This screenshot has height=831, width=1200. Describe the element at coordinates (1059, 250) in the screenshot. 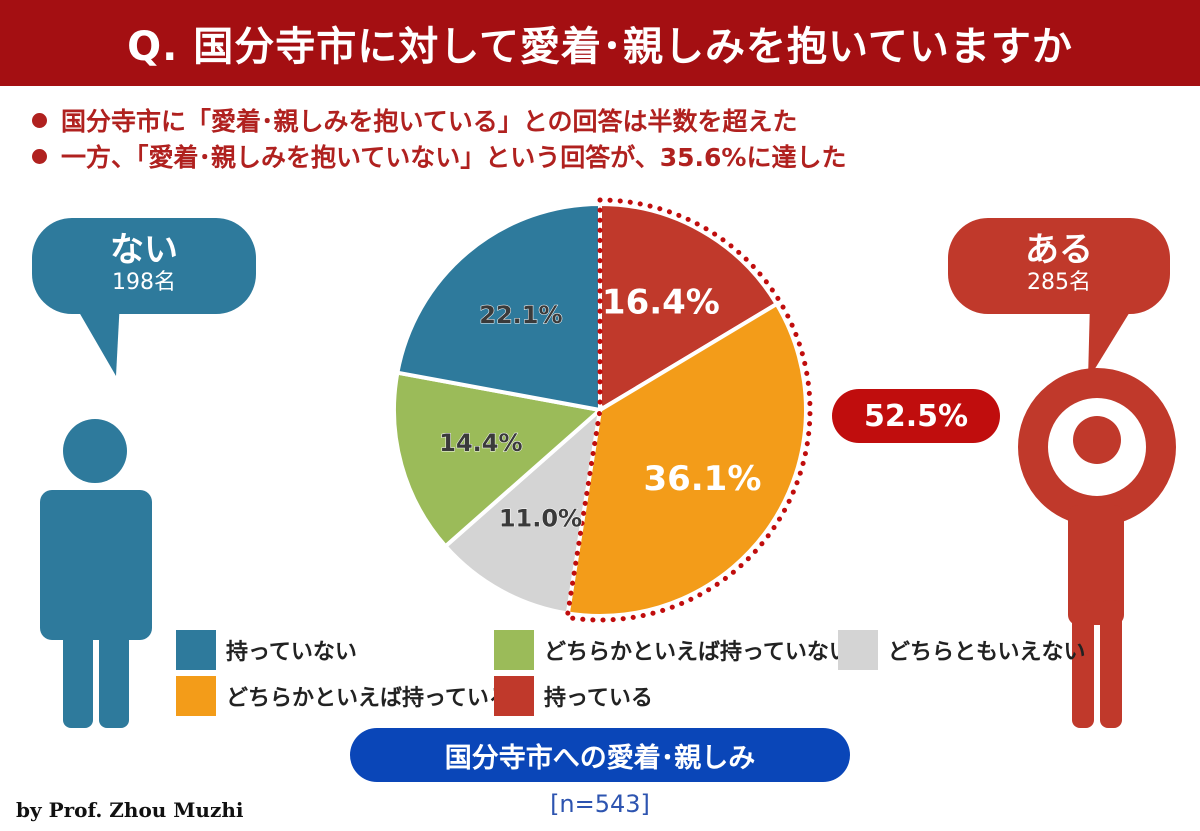

I see `bubble-label: ある` at that location.